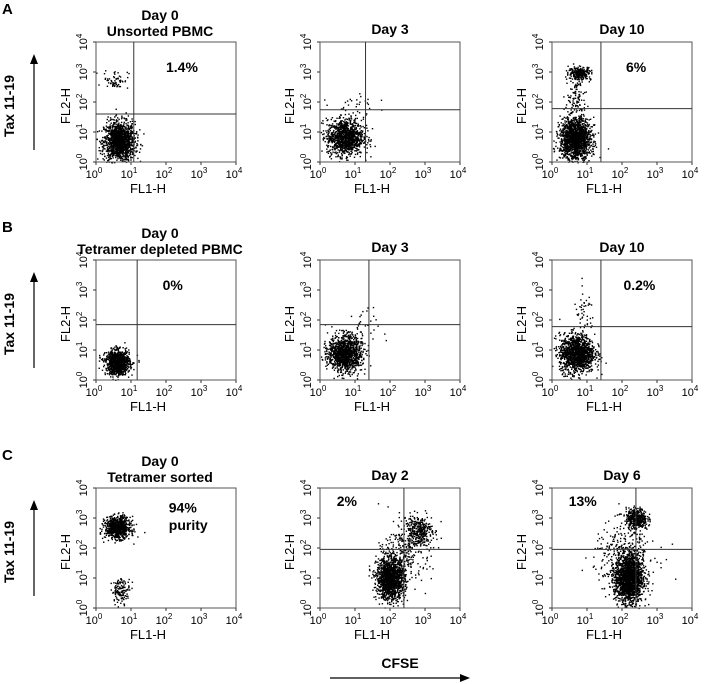 Image resolution: width=708 pixels, height=684 pixels. I want to click on scatter-points, so click(119, 361).